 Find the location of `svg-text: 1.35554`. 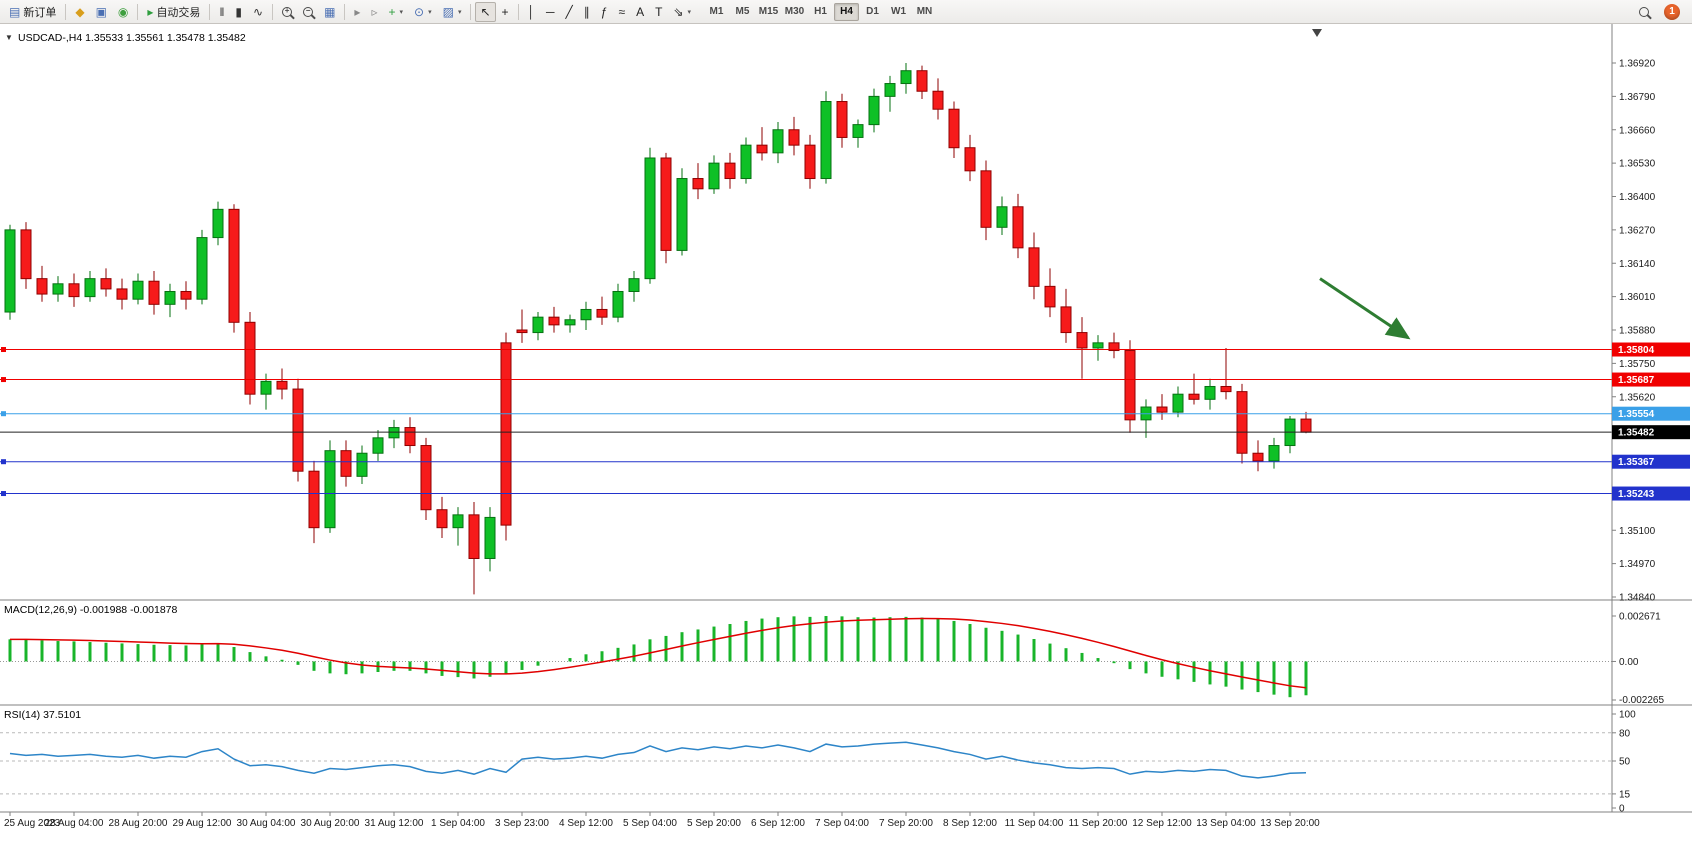

svg-text: 1.35554 is located at coordinates (1636, 414).